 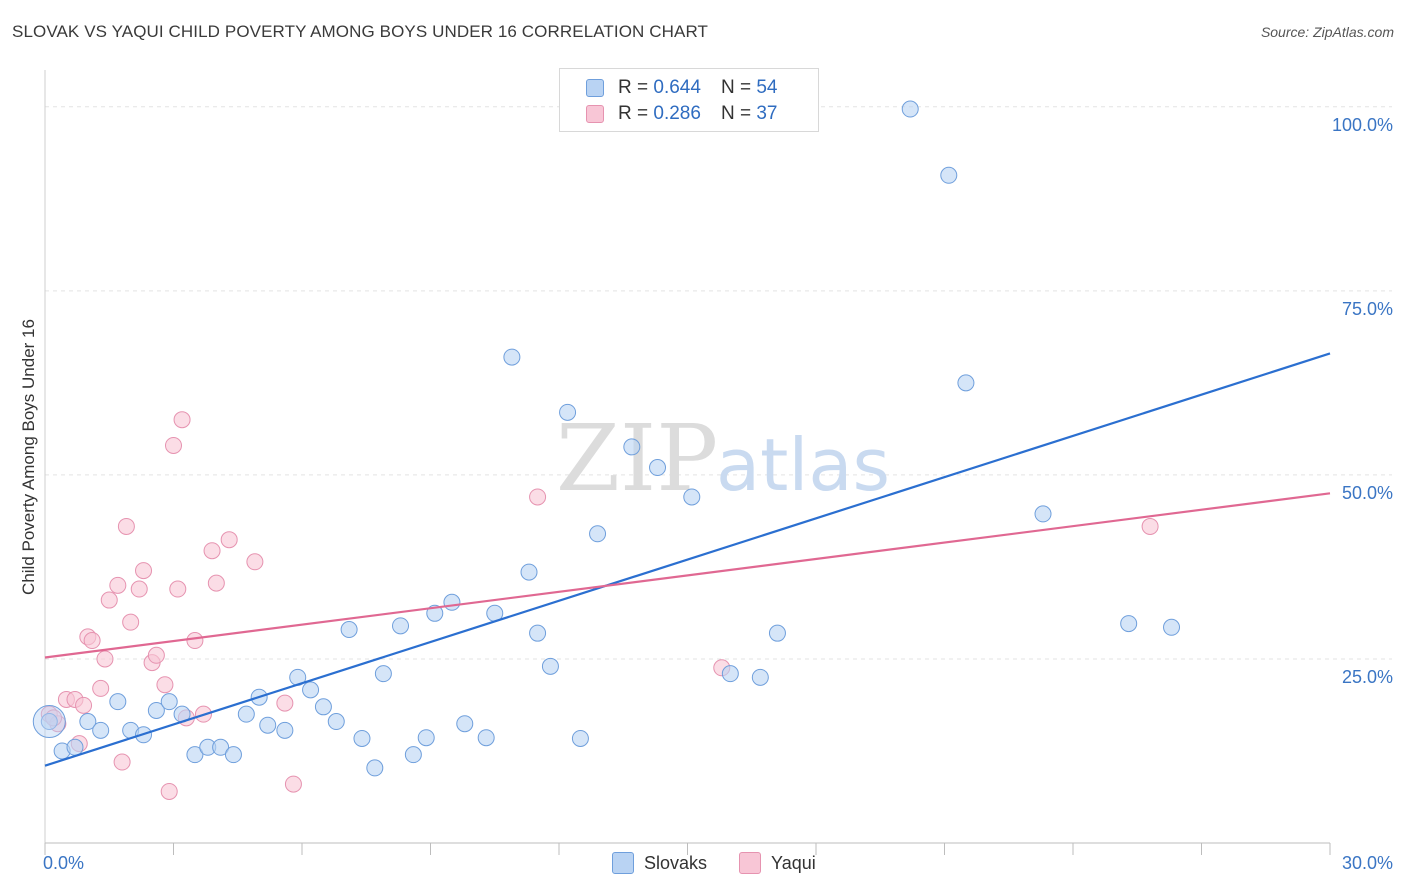 What do you see at coordinates (767, 113) in the screenshot?
I see `legend-n-value: 37` at bounding box center [767, 113].